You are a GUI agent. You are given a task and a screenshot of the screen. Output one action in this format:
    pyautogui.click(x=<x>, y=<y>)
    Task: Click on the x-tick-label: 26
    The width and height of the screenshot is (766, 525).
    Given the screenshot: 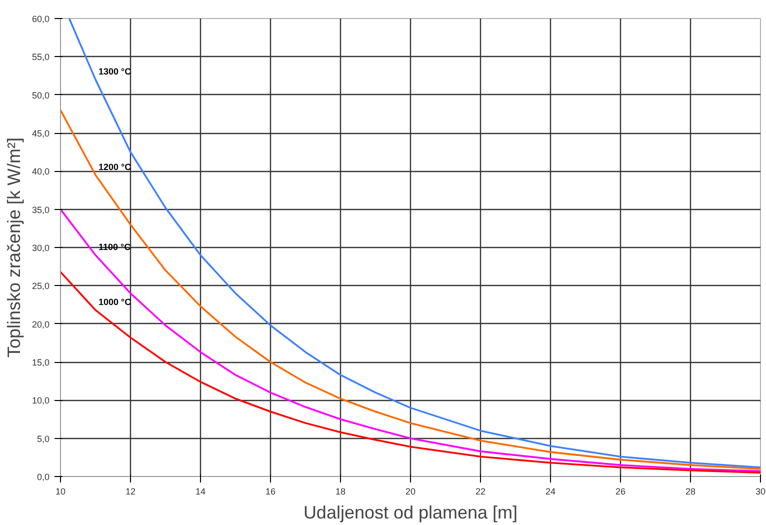 What is the action you would take?
    pyautogui.click(x=620, y=491)
    